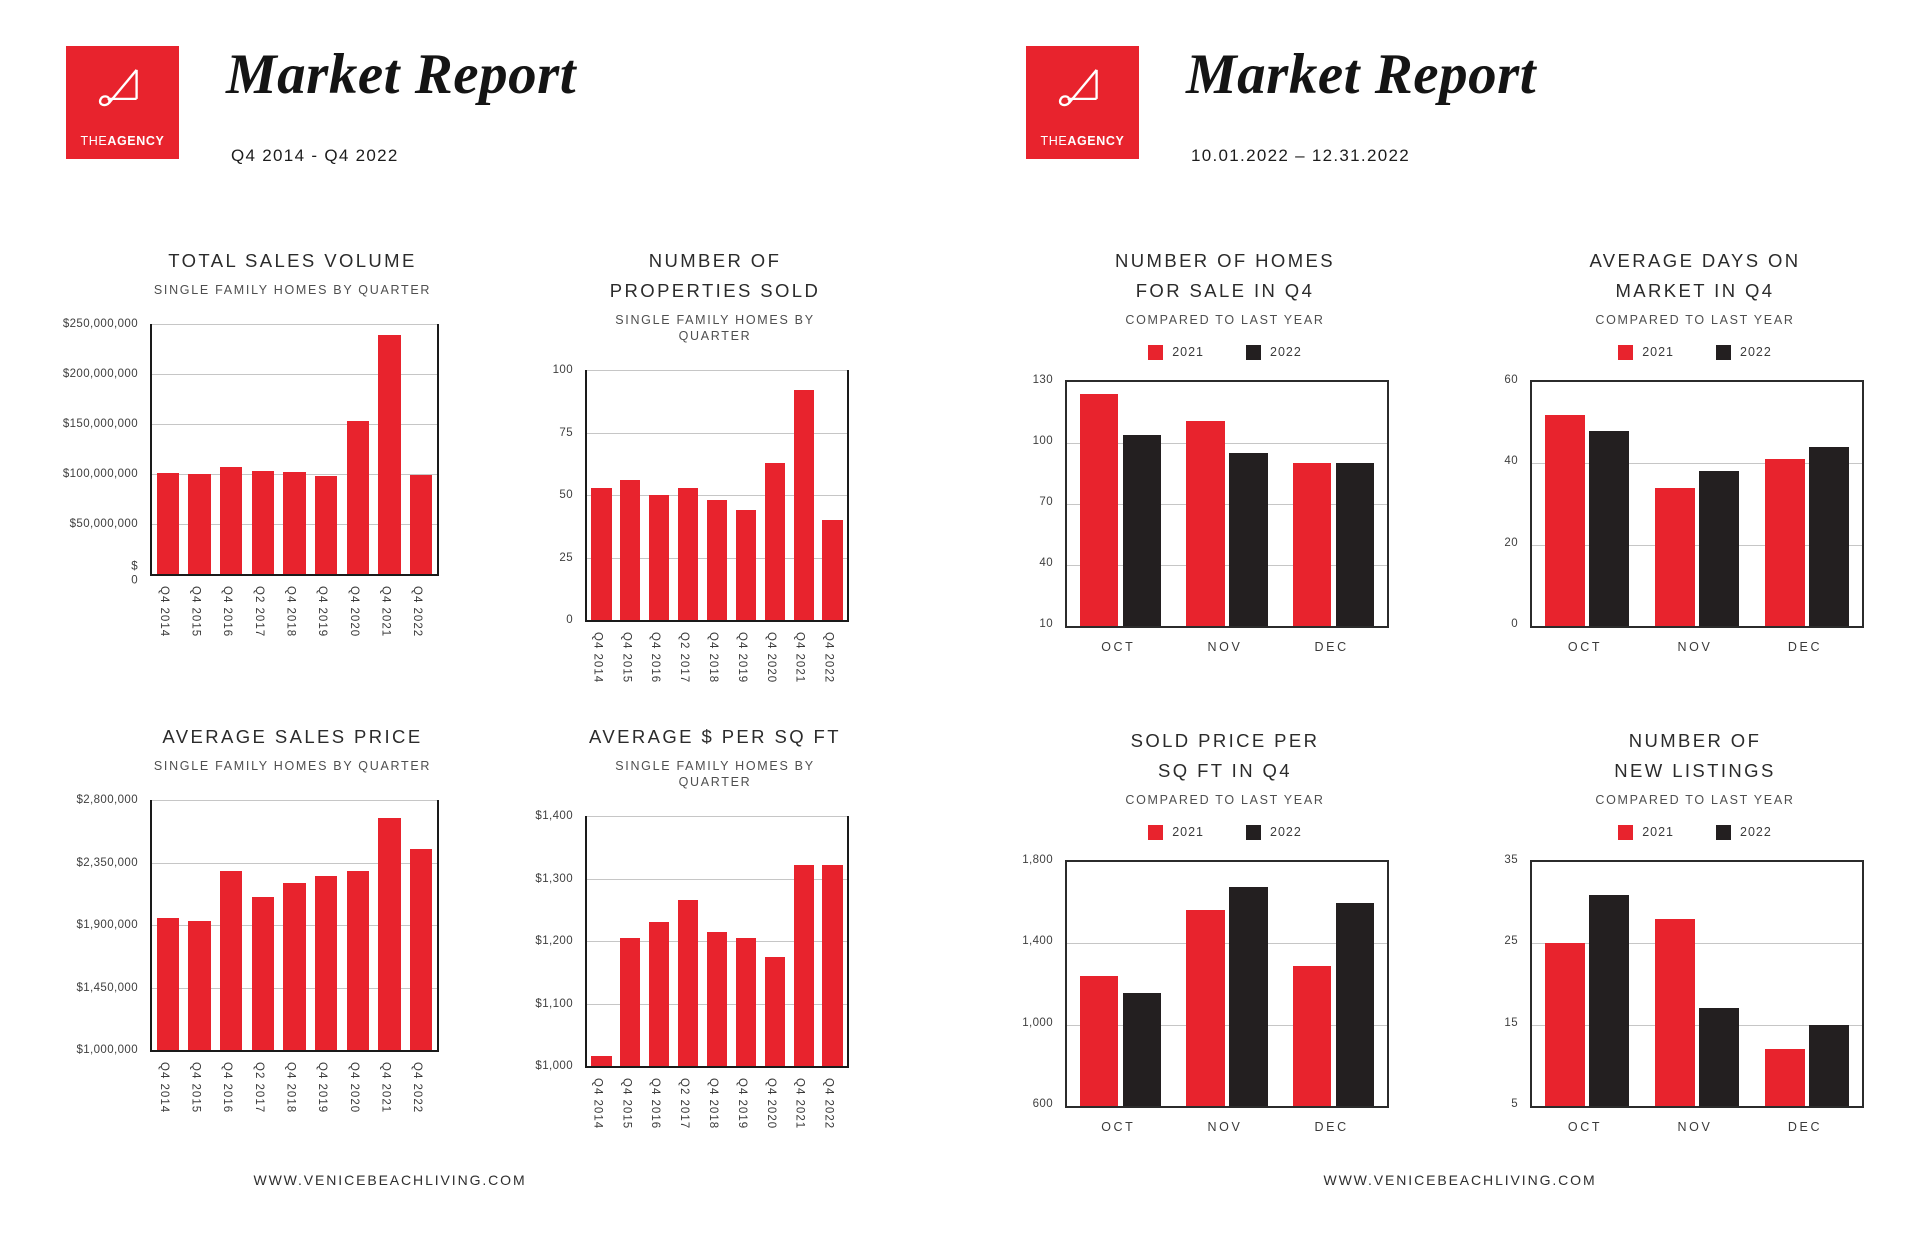  I want to click on legend-item: 2021, so click(1646, 352).